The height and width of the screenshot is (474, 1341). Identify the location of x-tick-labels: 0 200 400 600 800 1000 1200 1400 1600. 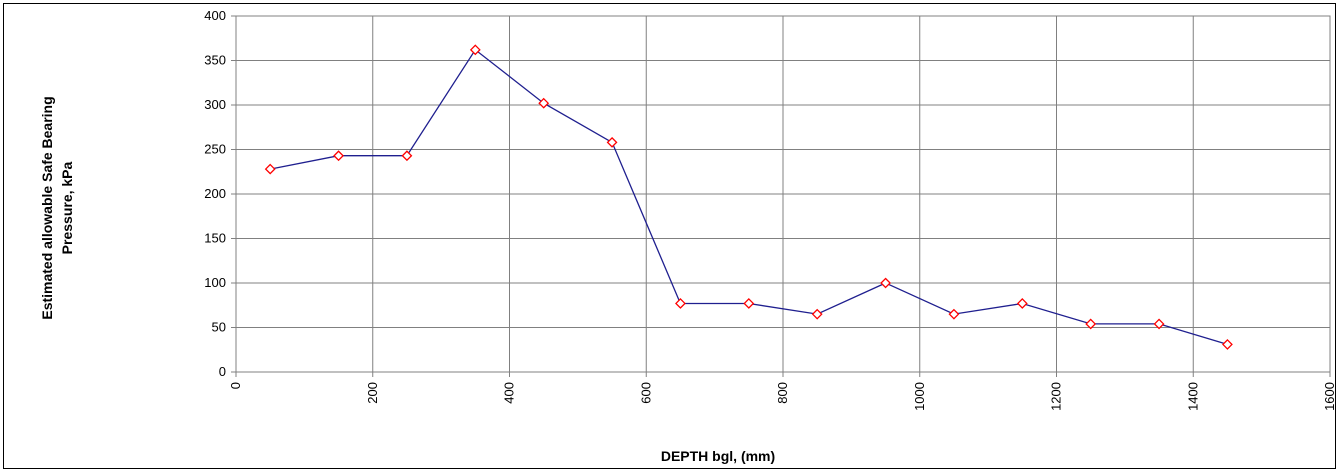
(782, 396).